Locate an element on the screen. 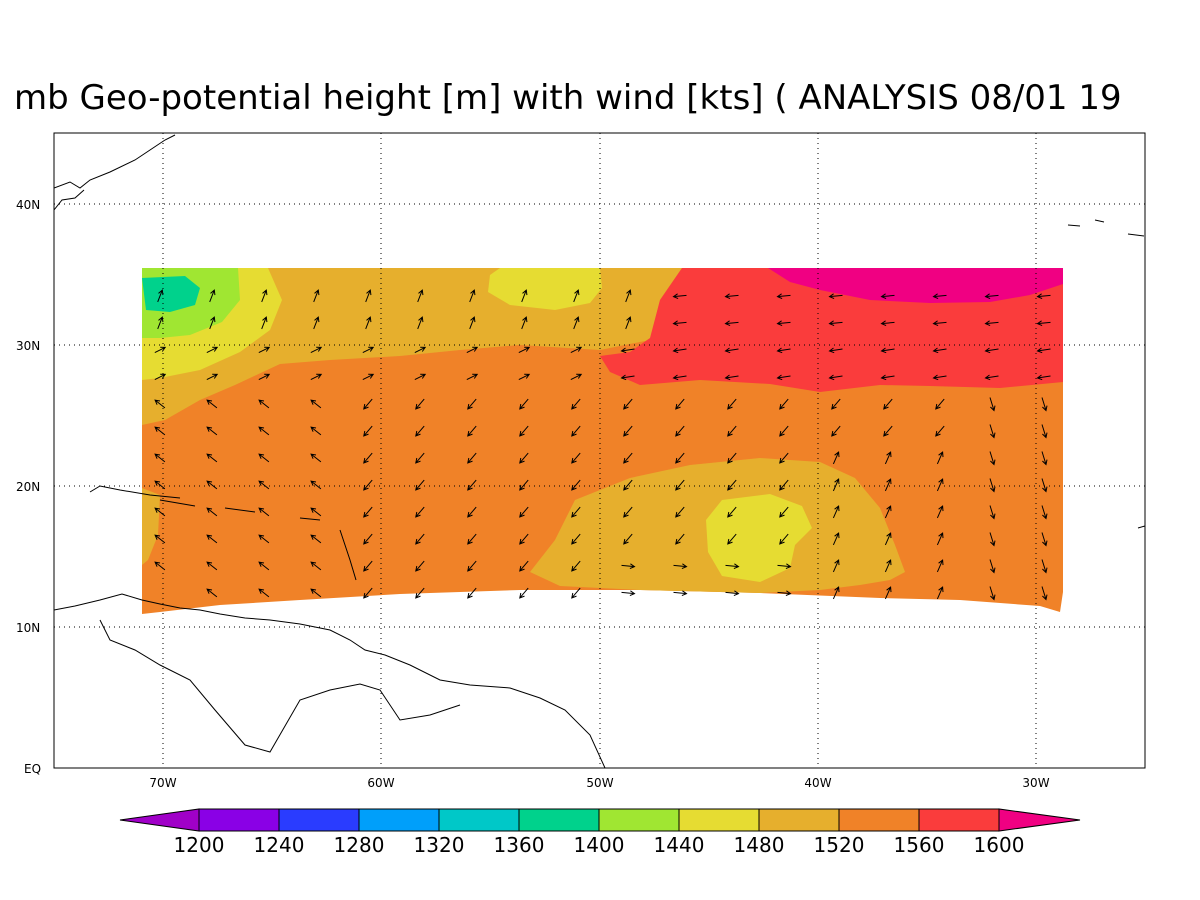  colorbar-over-triangle is located at coordinates (1039, 820).